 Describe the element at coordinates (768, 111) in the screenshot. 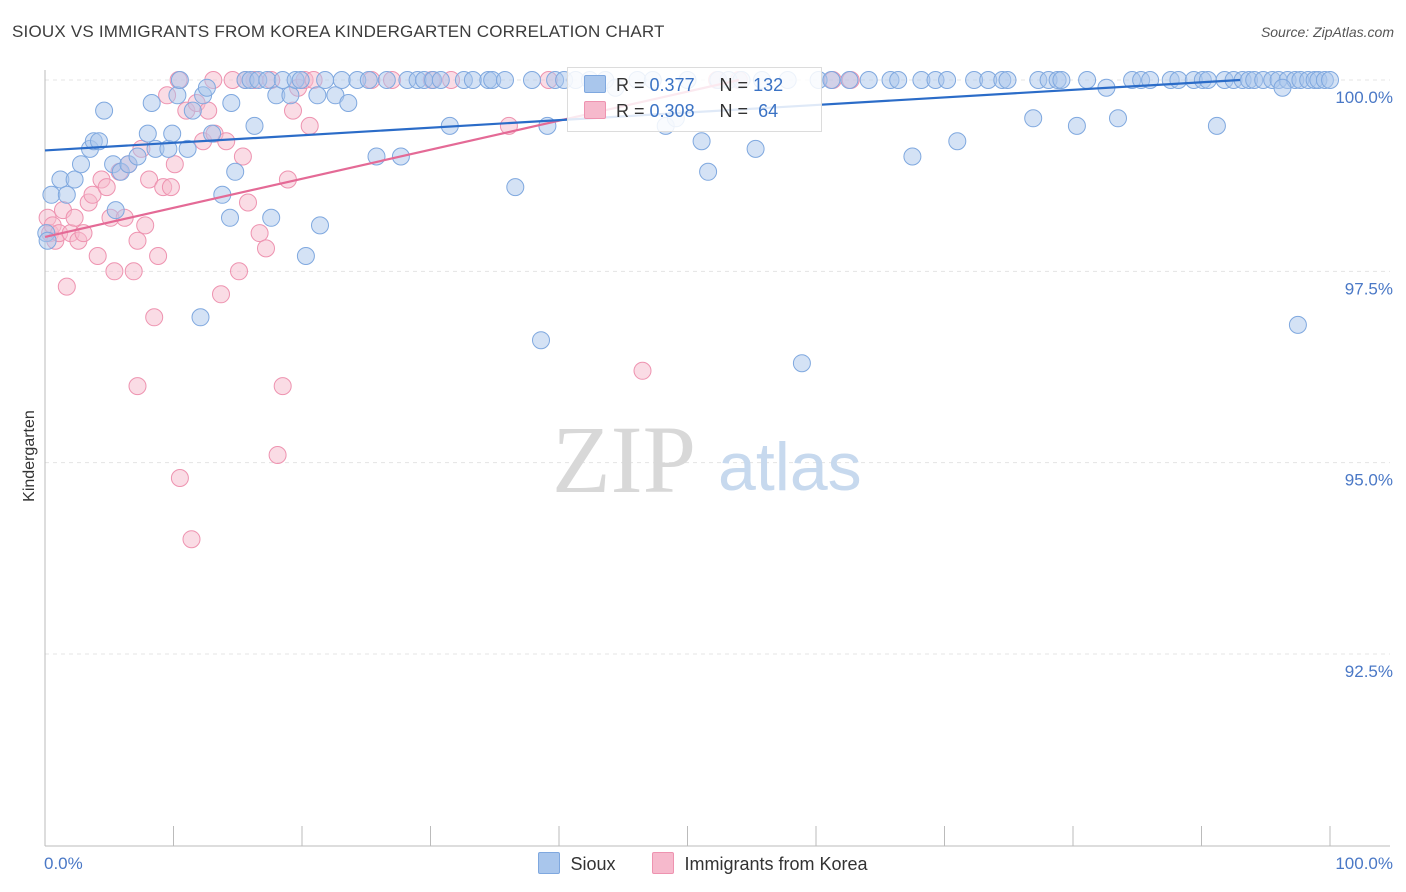

I see `korea-n-value: 64` at that location.